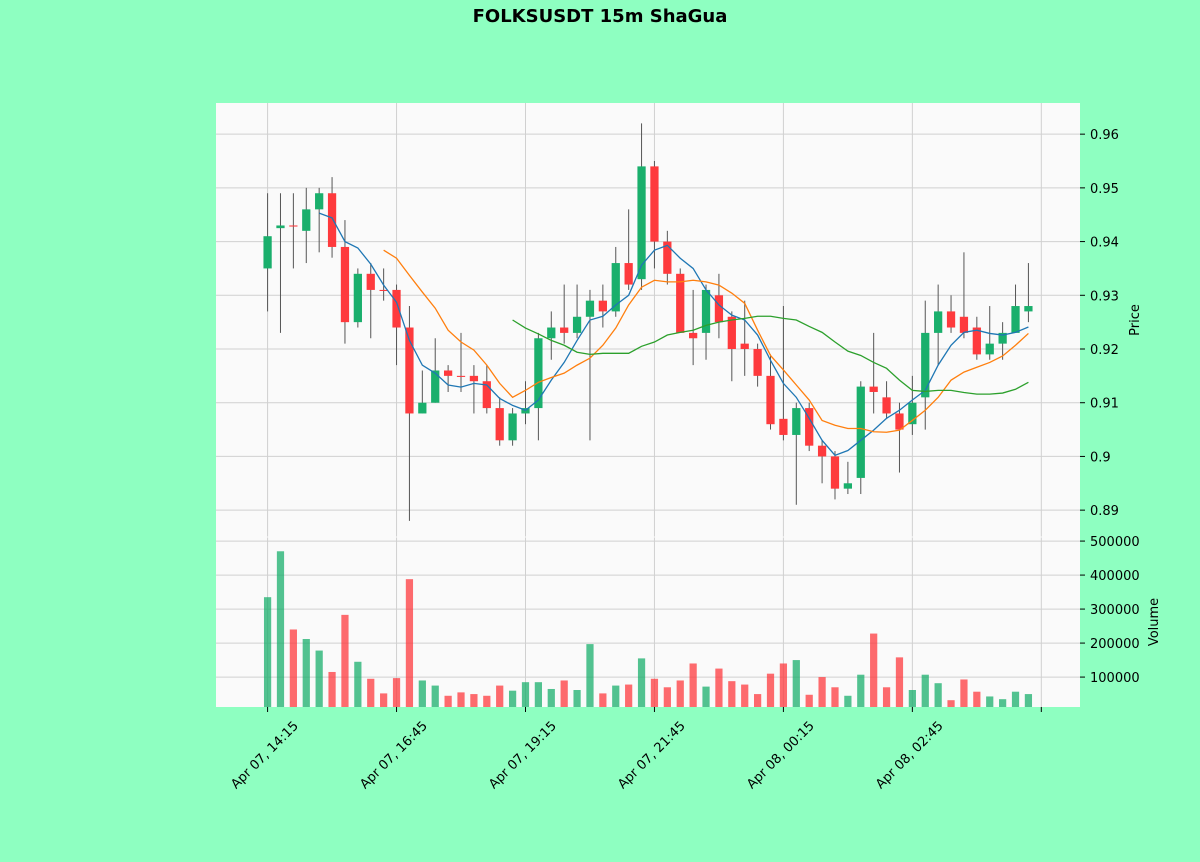 This screenshot has width=1200, height=862. Describe the element at coordinates (1104, 404) in the screenshot. I see `y-tick-label: 0.91` at that location.